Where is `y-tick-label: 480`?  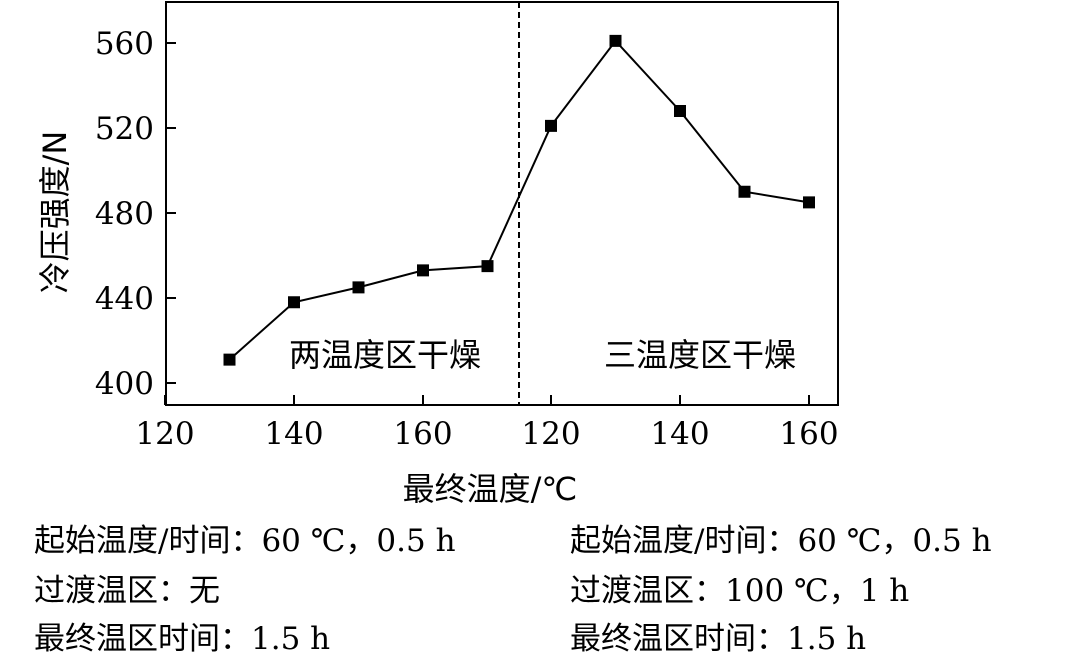 y-tick-label: 480 is located at coordinates (124, 214).